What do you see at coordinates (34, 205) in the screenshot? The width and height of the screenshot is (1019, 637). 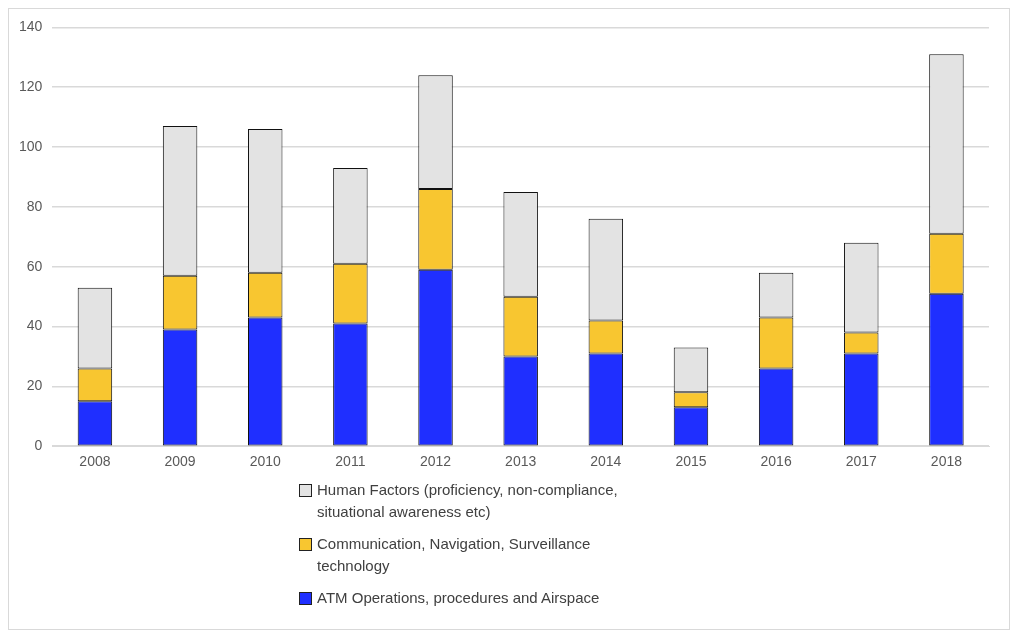 I see `y-tick-label: 80` at bounding box center [34, 205].